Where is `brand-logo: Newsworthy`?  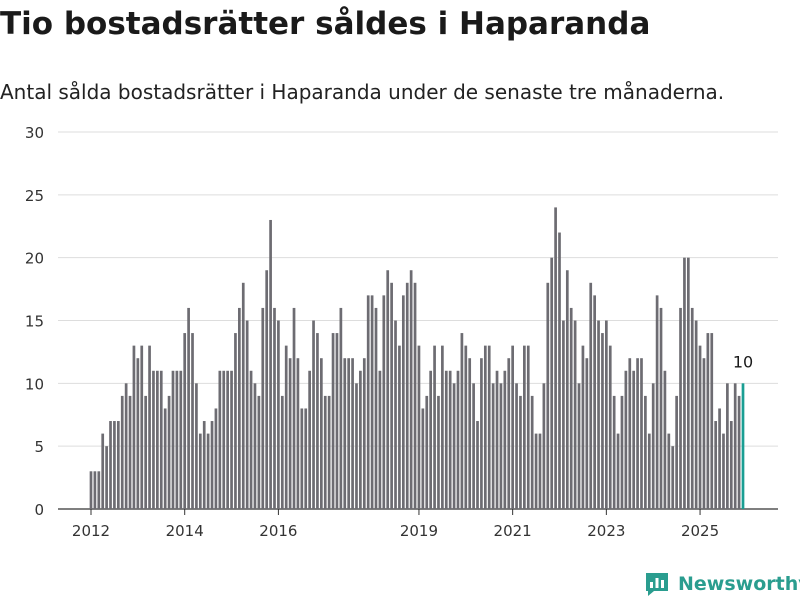 brand-logo: Newsworthy is located at coordinates (722, 584).